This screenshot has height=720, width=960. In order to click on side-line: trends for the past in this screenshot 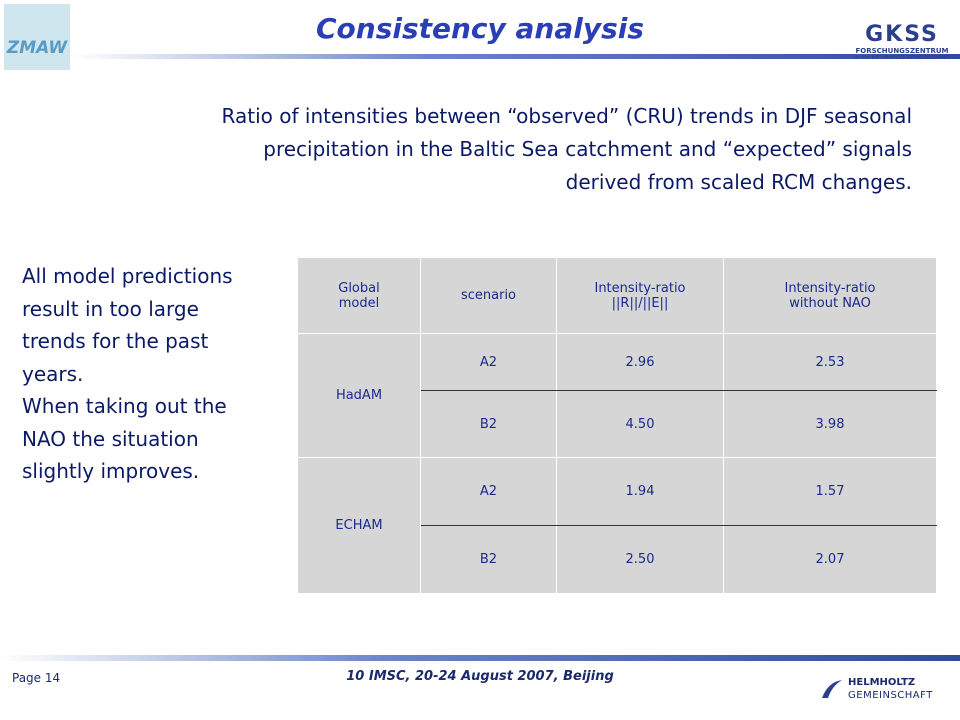, I will do `click(115, 341)`.